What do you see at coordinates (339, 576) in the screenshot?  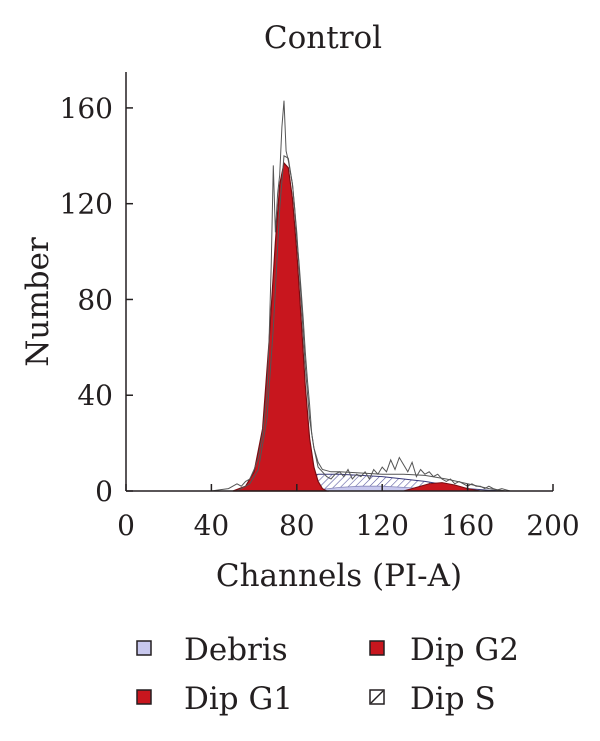 I see `x-axis-label: Channels (PI-A)` at bounding box center [339, 576].